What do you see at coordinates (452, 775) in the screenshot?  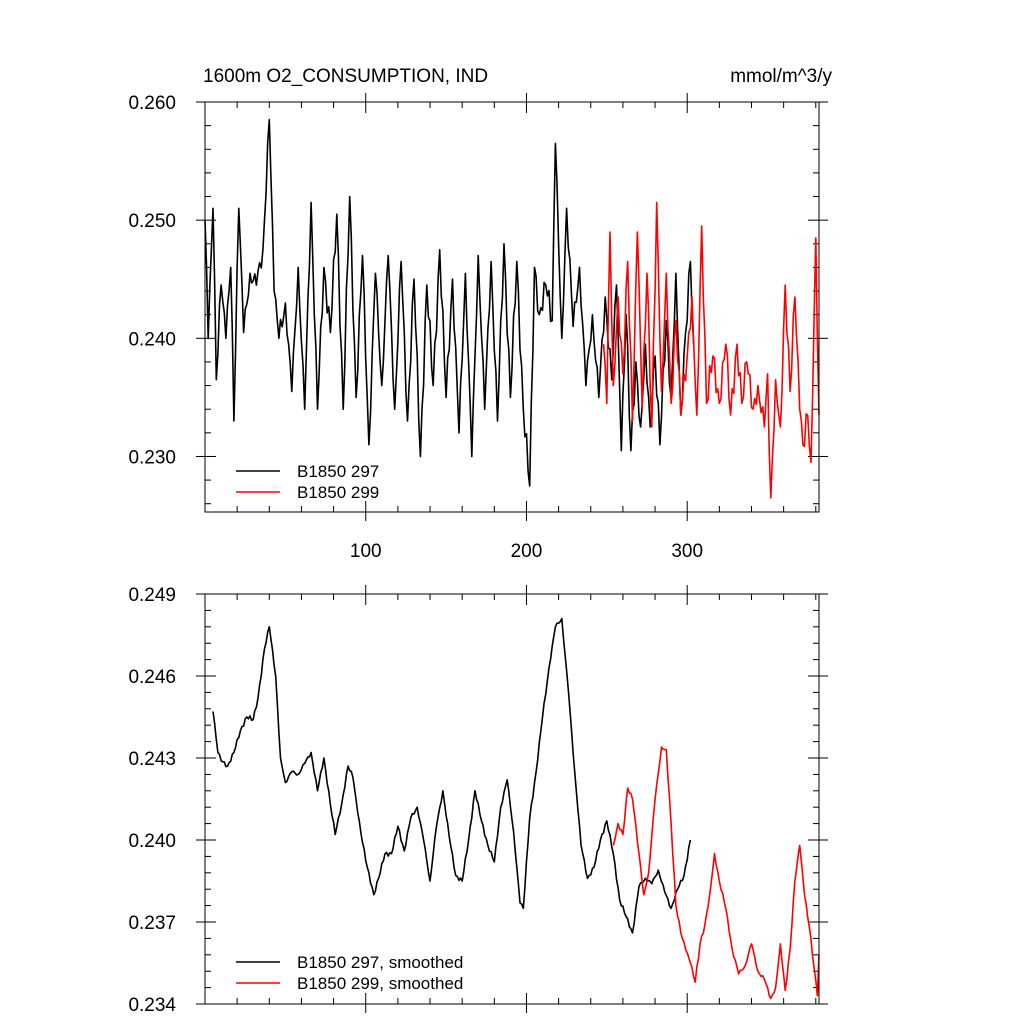 I see `bottom-series-b1850-297-smoothed` at bounding box center [452, 775].